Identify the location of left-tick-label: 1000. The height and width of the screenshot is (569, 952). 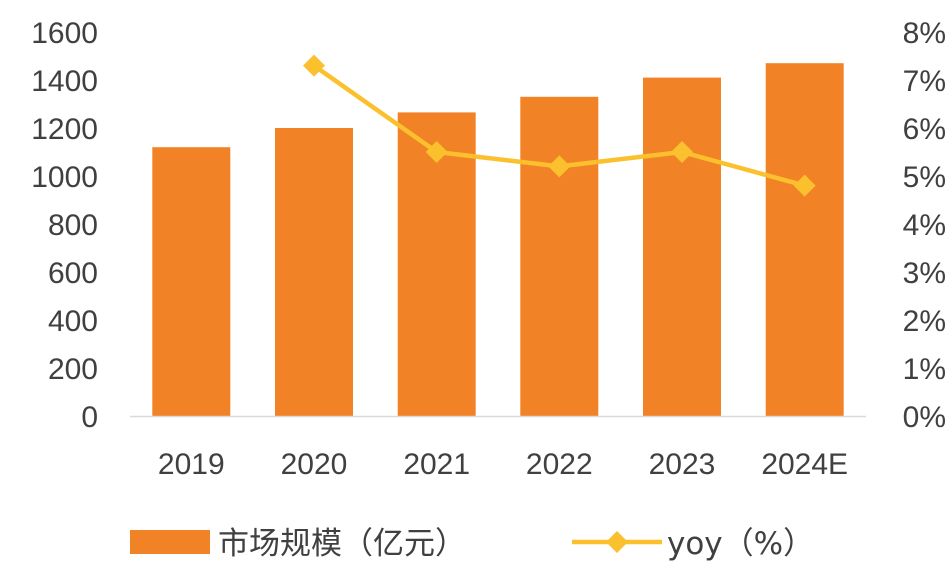
(64, 177).